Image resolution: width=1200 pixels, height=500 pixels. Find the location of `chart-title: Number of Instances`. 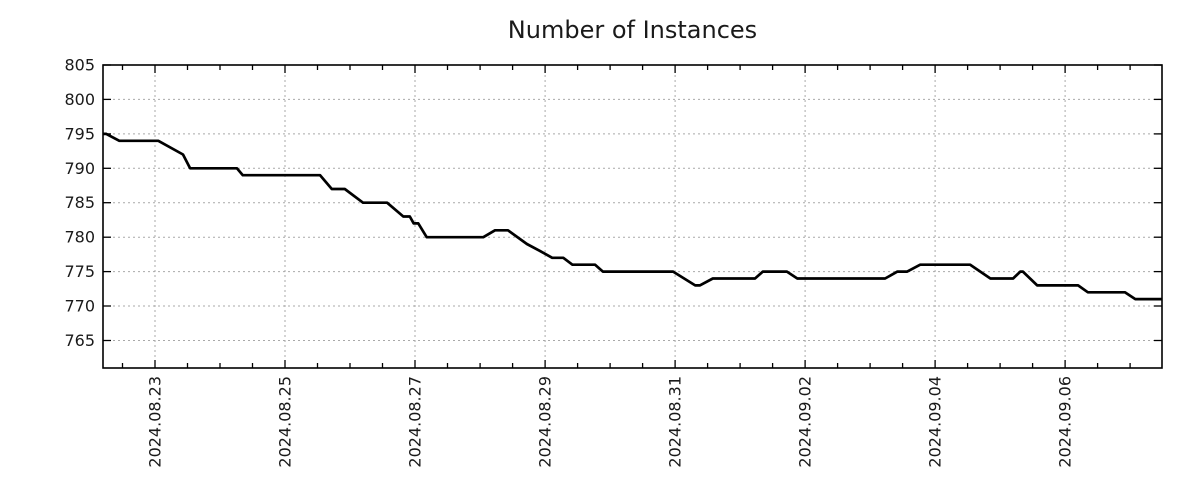

chart-title: Number of Instances is located at coordinates (632, 30).